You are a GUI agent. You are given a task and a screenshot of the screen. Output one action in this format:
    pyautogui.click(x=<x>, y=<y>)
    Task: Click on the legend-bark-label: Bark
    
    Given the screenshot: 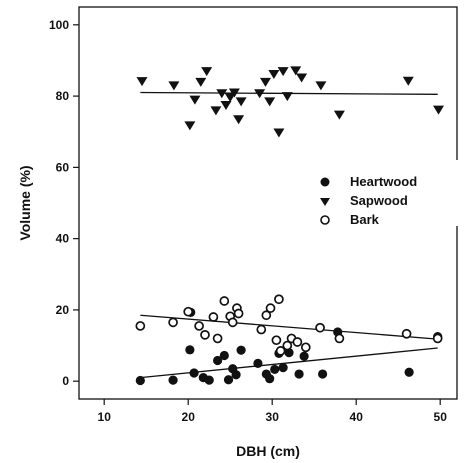 What is the action you would take?
    pyautogui.click(x=365, y=219)
    